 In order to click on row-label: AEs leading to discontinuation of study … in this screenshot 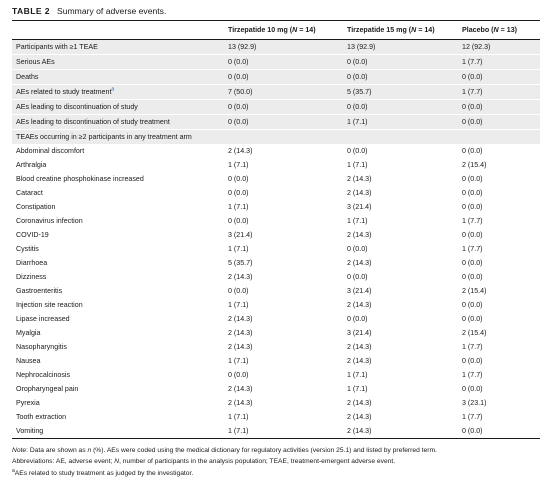, I will do `click(118, 122)`.